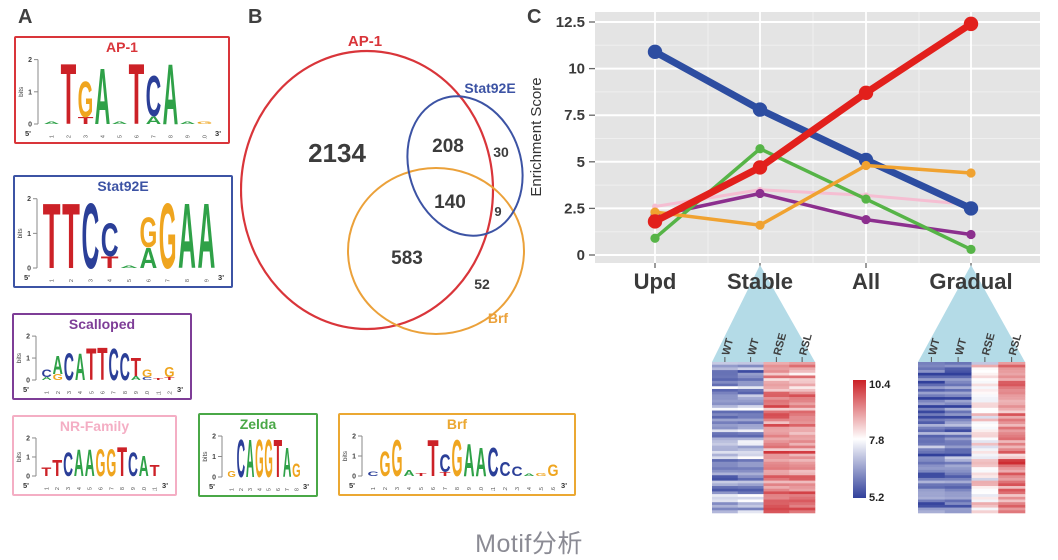 Image resolution: width=1058 pixels, height=560 pixels. I want to click on heatmap-col-label: RSE, so click(780, 344).